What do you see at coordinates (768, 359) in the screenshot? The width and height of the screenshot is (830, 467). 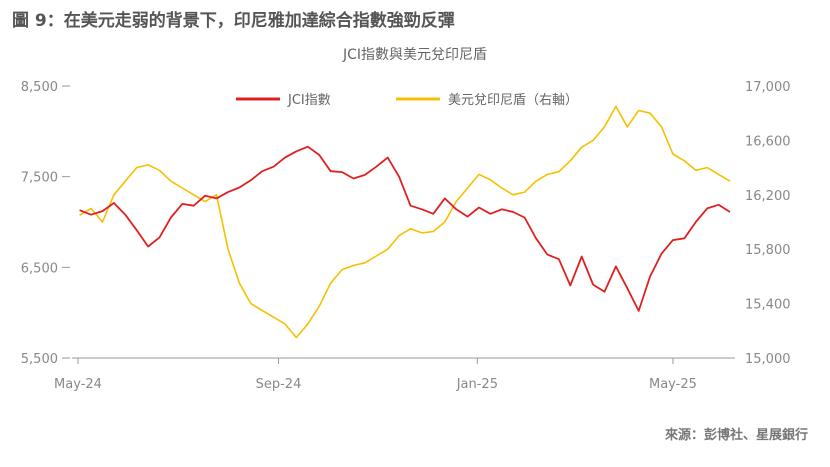 I see `y-right-tick-label: 15,000` at bounding box center [768, 359].